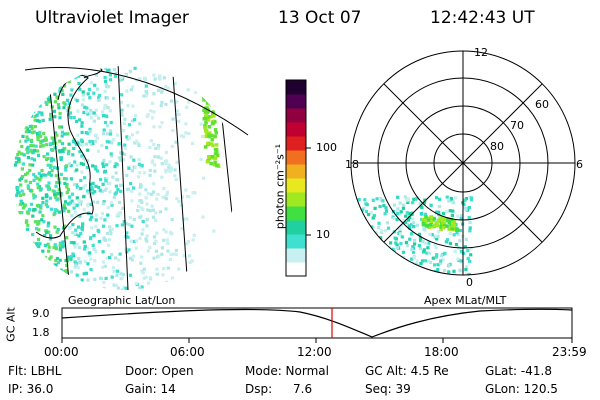 The width and height of the screenshot is (600, 400). I want to click on gc-alt-status: GC Alt: 4.5 Re, so click(407, 371).